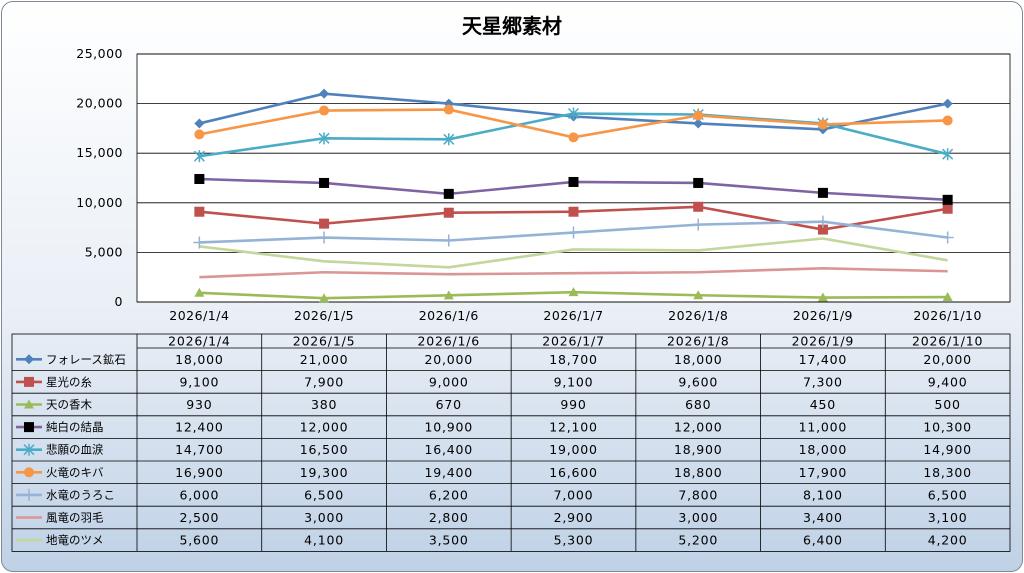  What do you see at coordinates (449, 449) in the screenshot?
I see `table-value-cell: 16,400` at bounding box center [449, 449].